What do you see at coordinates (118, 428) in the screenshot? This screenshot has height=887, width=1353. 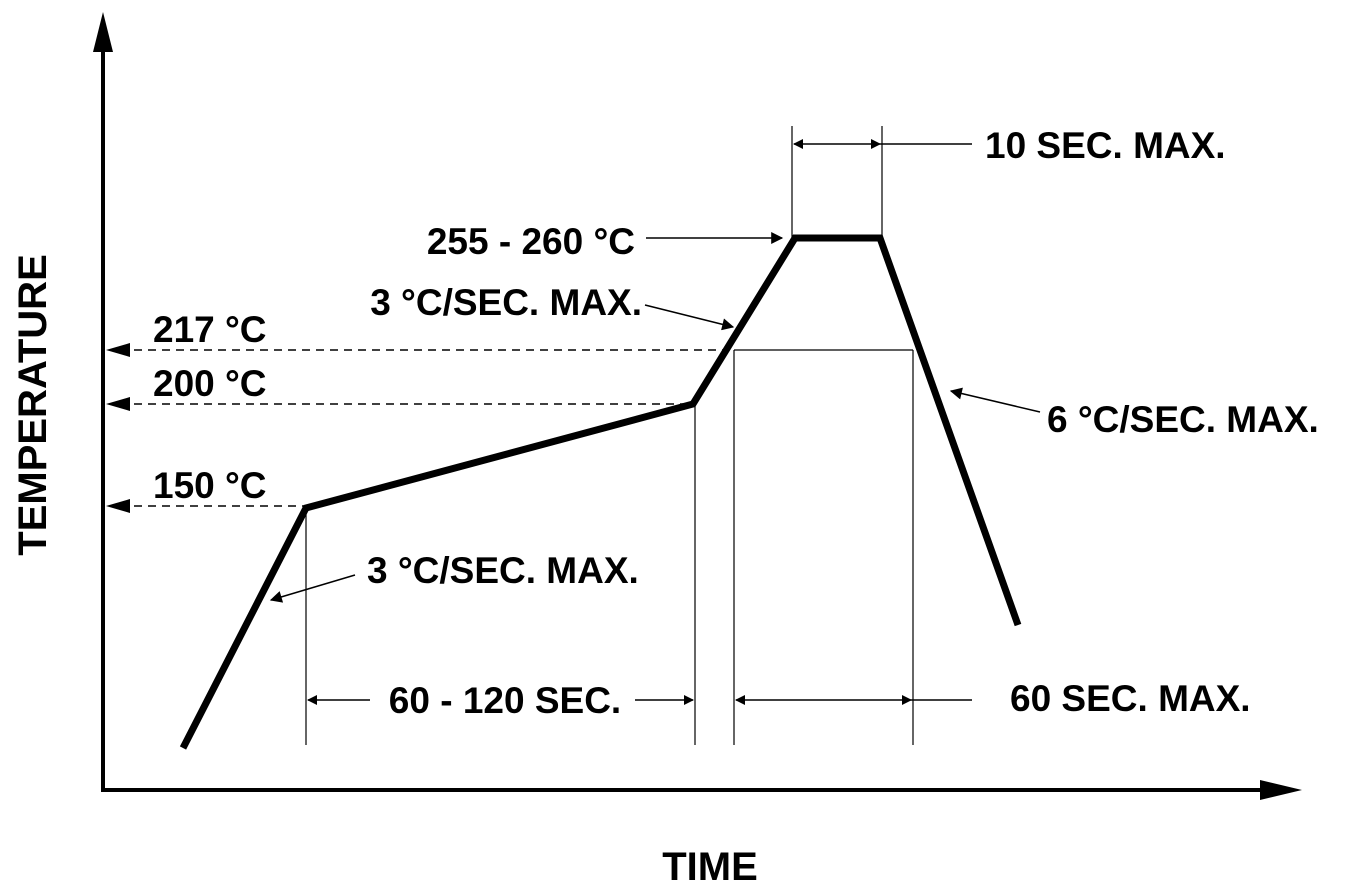 I see `reference-arrows` at bounding box center [118, 428].